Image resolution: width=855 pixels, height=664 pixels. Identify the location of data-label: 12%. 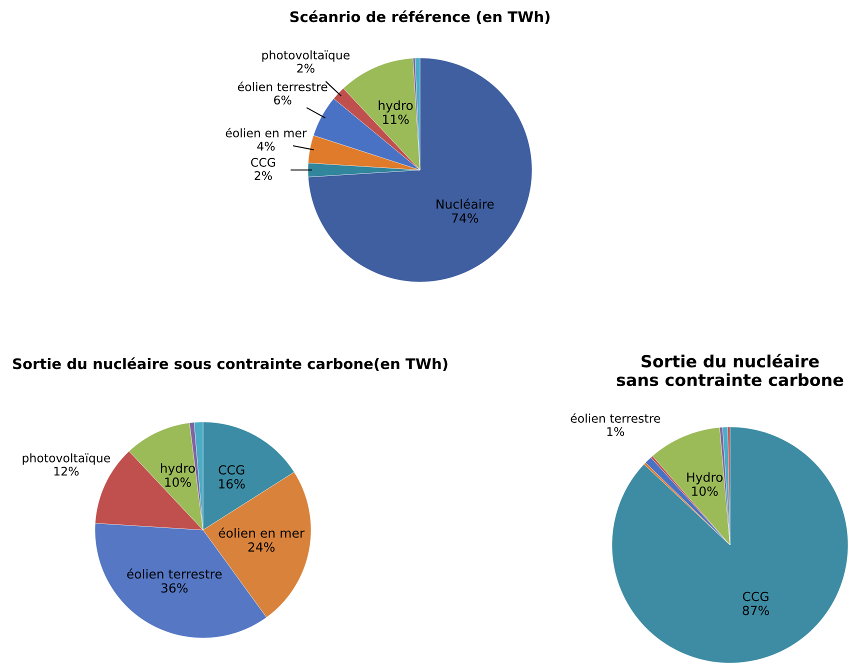
(66, 471).